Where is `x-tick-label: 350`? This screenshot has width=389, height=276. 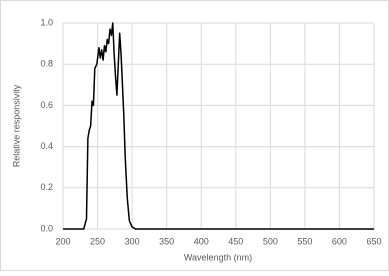 x-tick-label: 350 is located at coordinates (166, 241).